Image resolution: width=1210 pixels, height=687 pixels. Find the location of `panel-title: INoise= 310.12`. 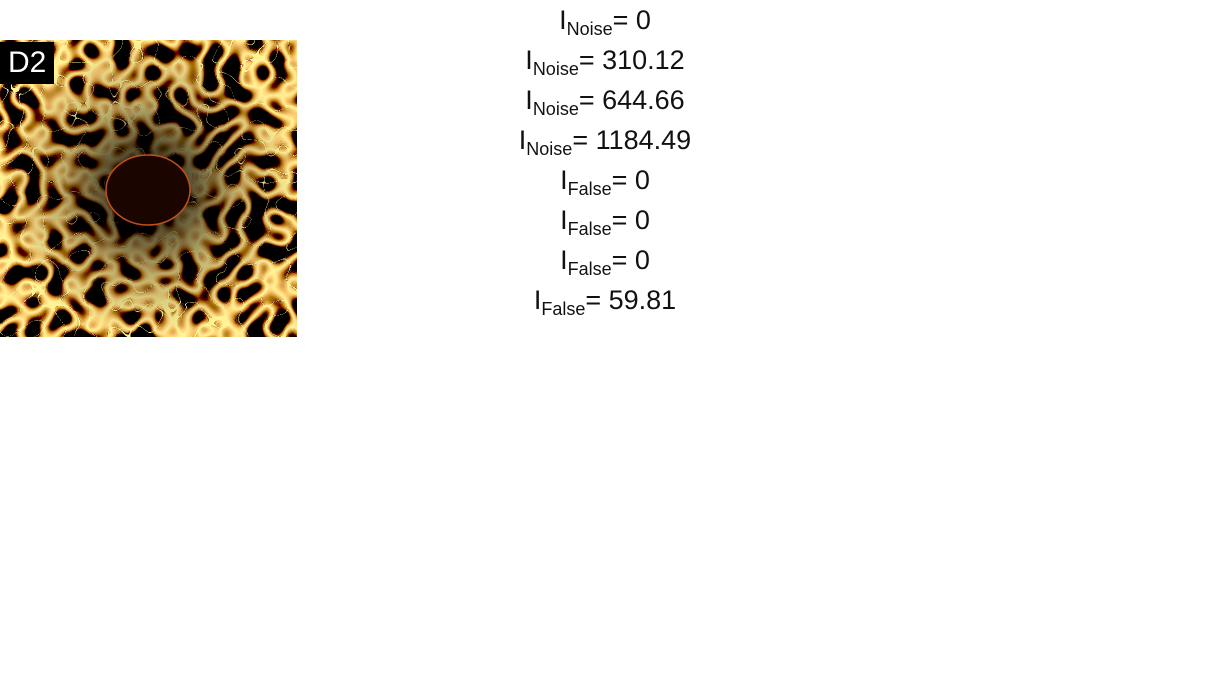

panel-title: INoise= 310.12 is located at coordinates (605, 60).